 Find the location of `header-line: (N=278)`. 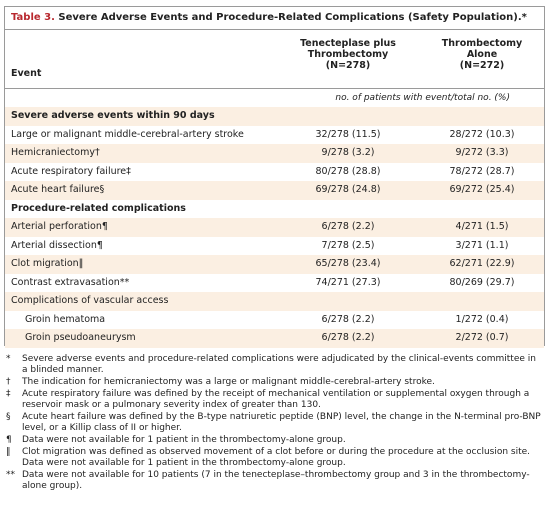

header-line: (N=278) is located at coordinates (348, 65).